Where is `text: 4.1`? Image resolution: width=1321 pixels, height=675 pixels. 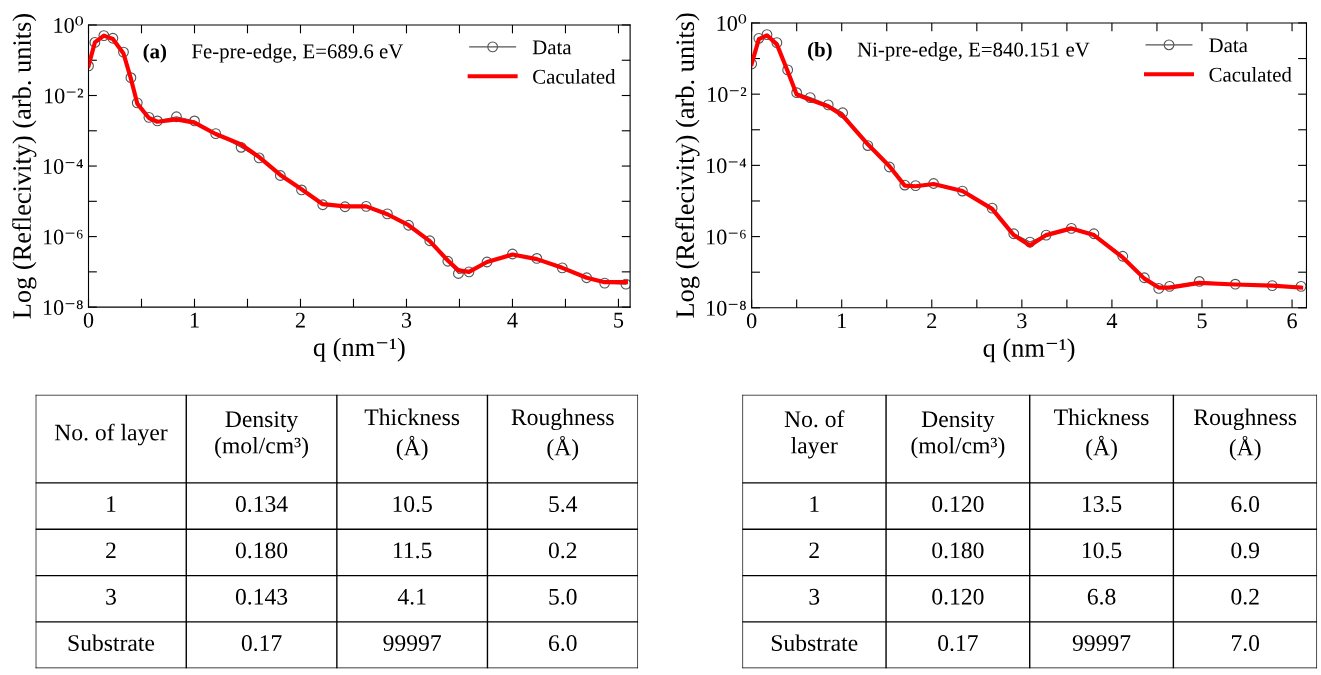 text: 4.1 is located at coordinates (411, 596).